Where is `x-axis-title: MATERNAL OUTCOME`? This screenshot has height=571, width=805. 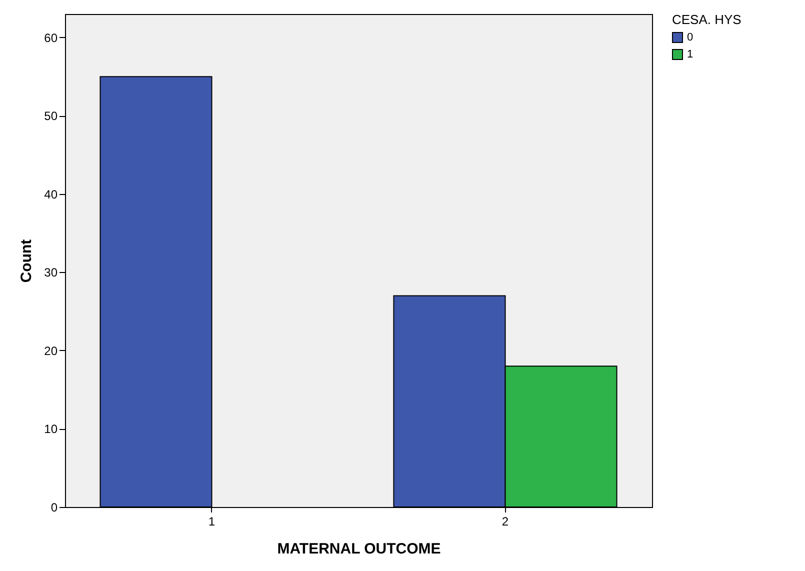 x-axis-title: MATERNAL OUTCOME is located at coordinates (359, 549).